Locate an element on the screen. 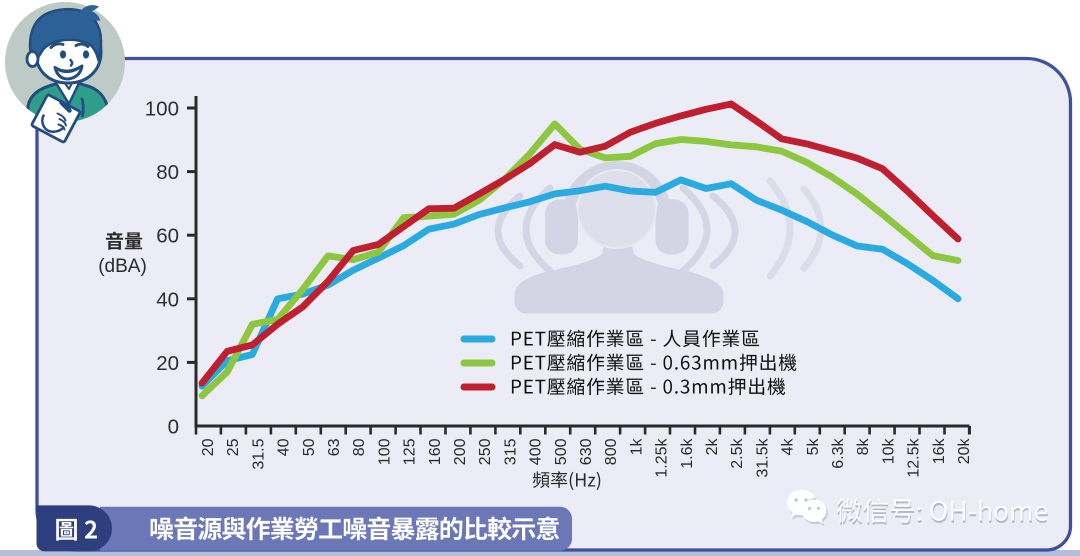 This screenshot has width=1080, height=556. svg-text: 2.5k is located at coordinates (737, 453).